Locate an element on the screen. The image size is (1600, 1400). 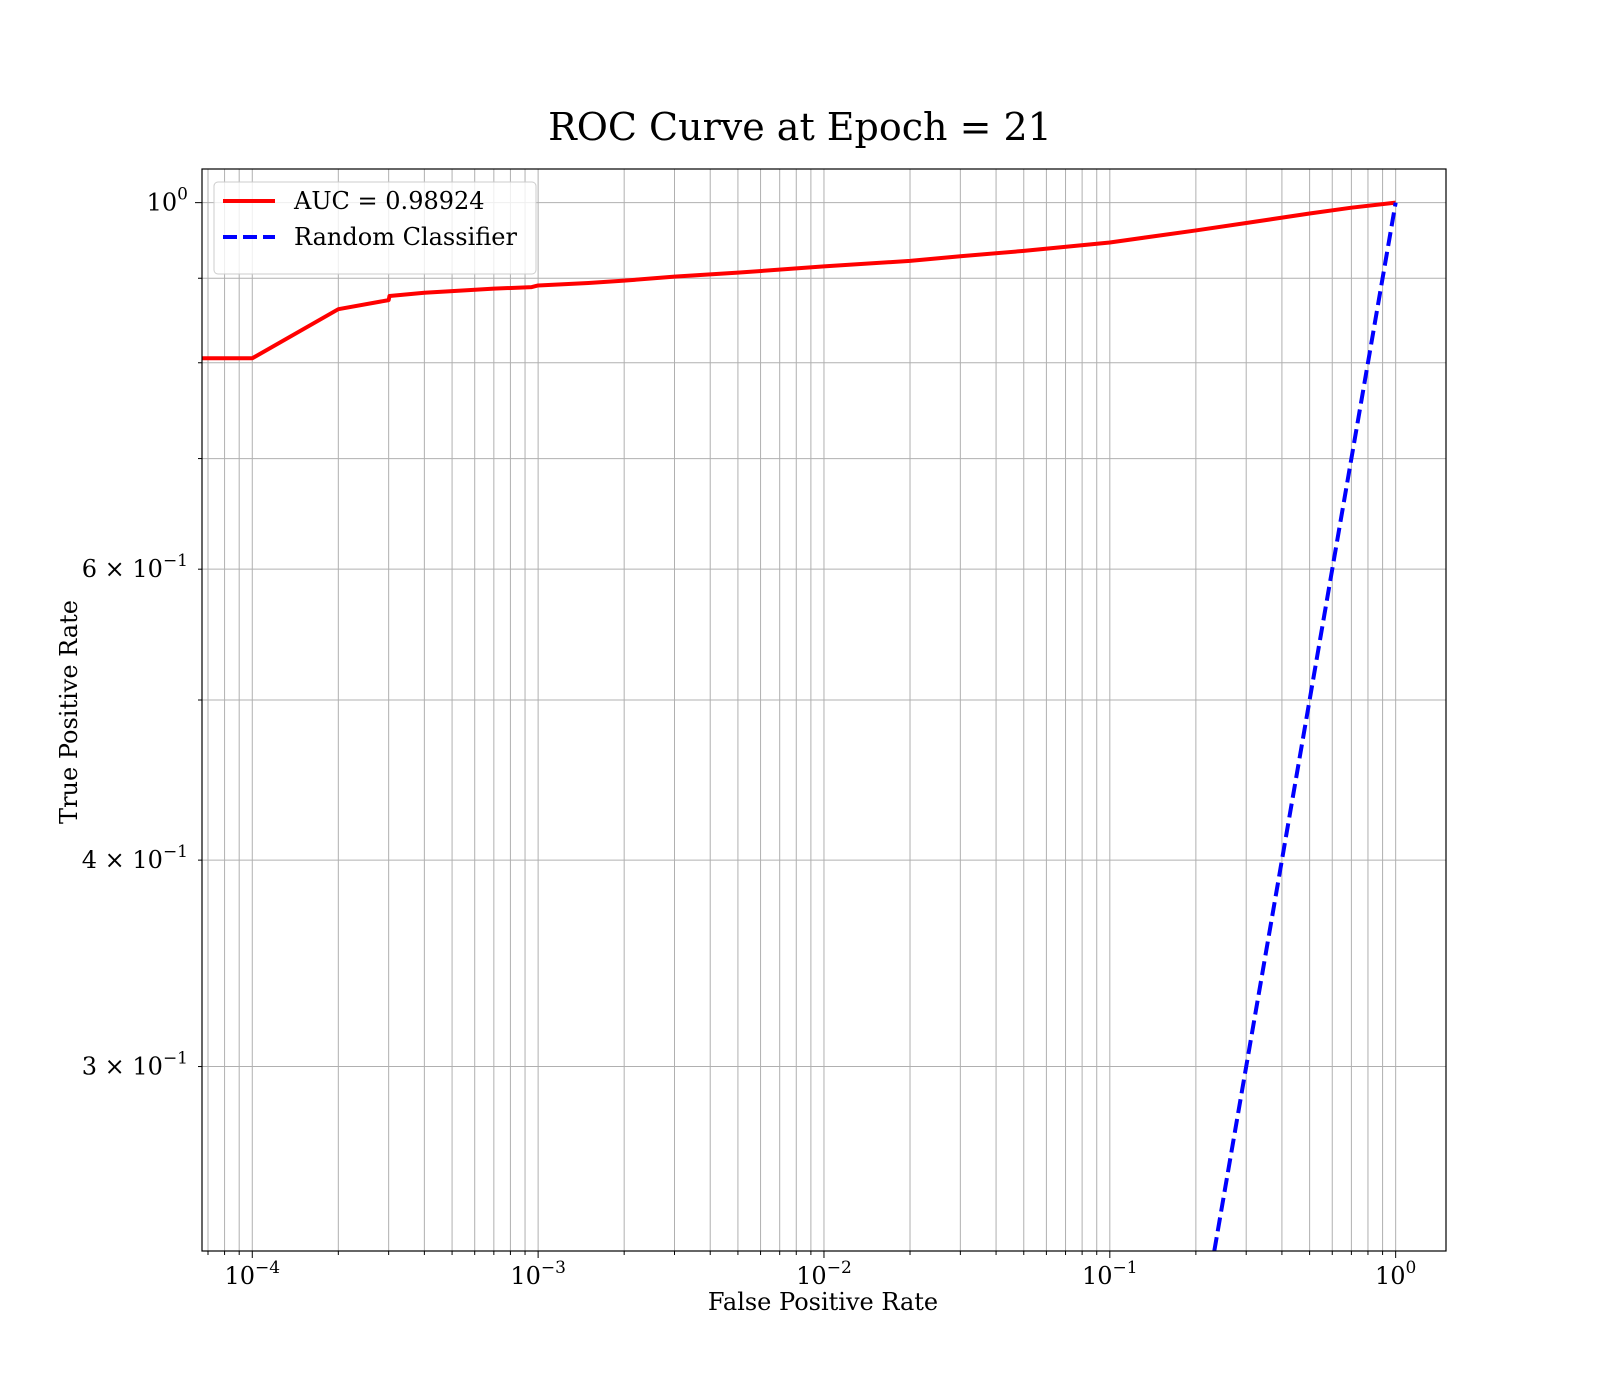
y-tick-label: 3 × 10⁻¹ is located at coordinates (135, 1065).